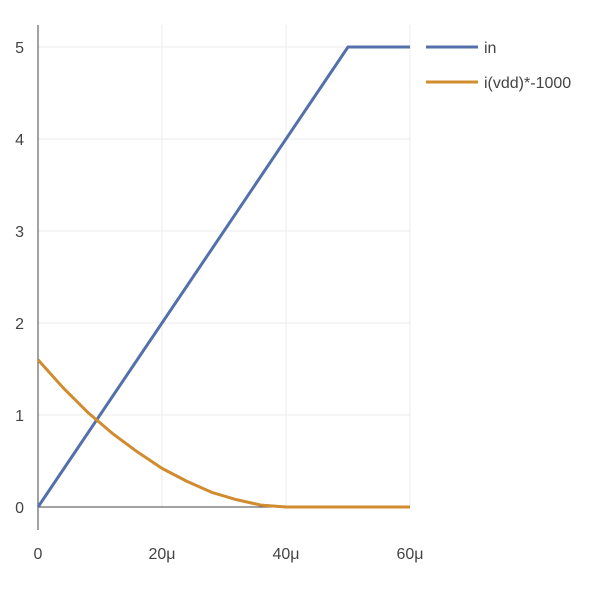 This screenshot has height=592, width=611. What do you see at coordinates (285, 554) in the screenshot?
I see `x-tick-label: 40μ` at bounding box center [285, 554].